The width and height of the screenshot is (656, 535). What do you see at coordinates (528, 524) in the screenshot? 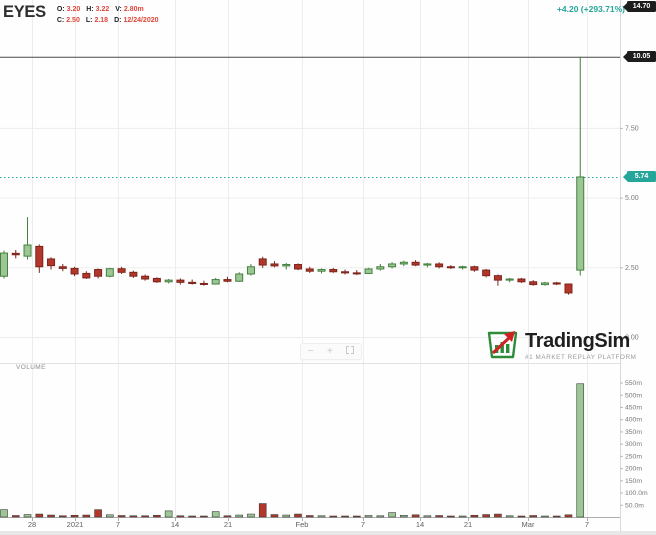
I see `time-axis-label: Mar` at bounding box center [528, 524].